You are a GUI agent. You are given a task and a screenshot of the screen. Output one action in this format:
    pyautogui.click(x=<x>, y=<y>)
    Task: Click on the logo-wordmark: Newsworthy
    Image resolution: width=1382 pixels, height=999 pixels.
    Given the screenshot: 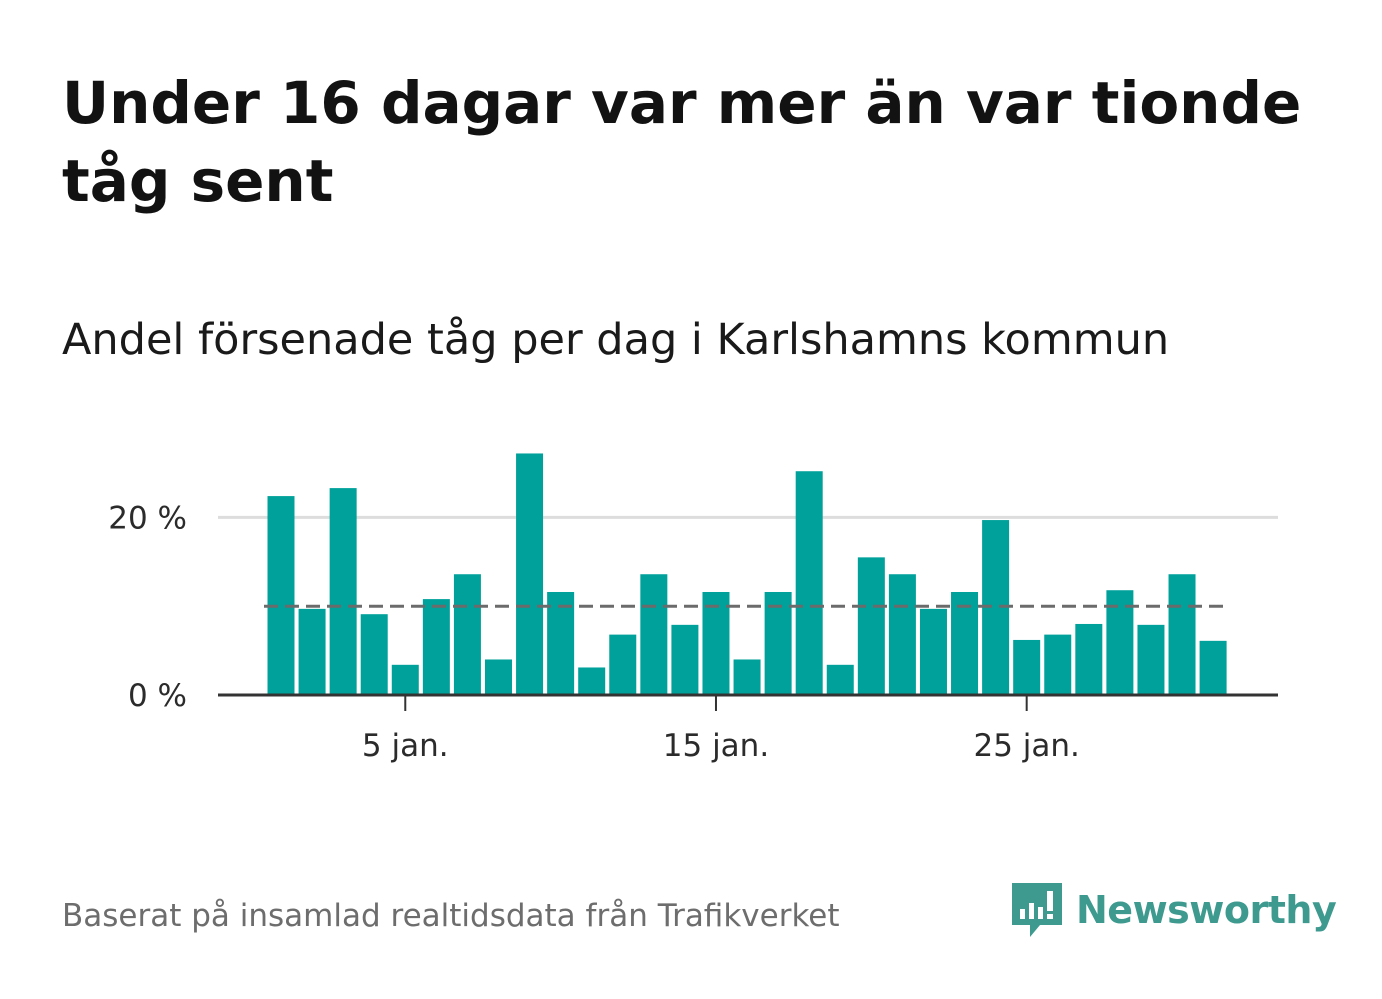 What is the action you would take?
    pyautogui.click(x=1206, y=910)
    